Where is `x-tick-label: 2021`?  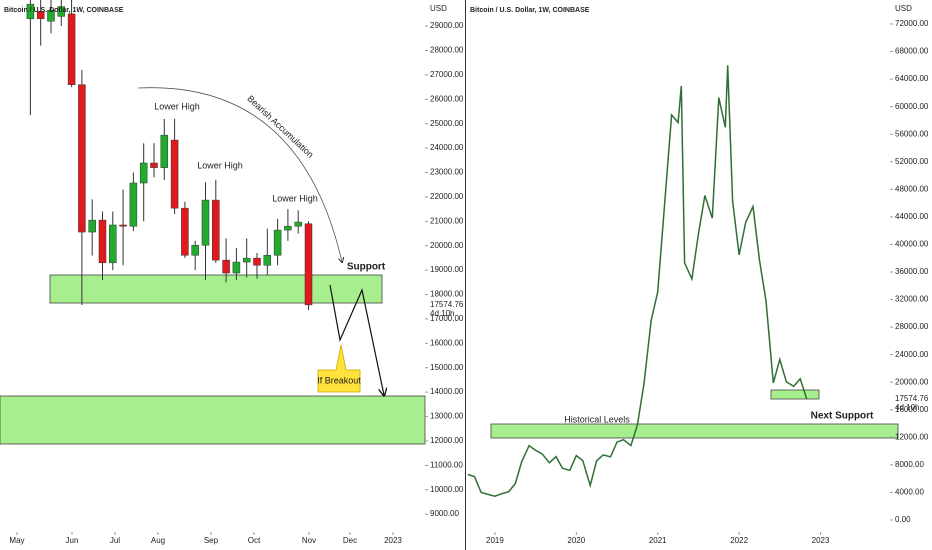
x-tick-label: 2021 is located at coordinates (658, 540).